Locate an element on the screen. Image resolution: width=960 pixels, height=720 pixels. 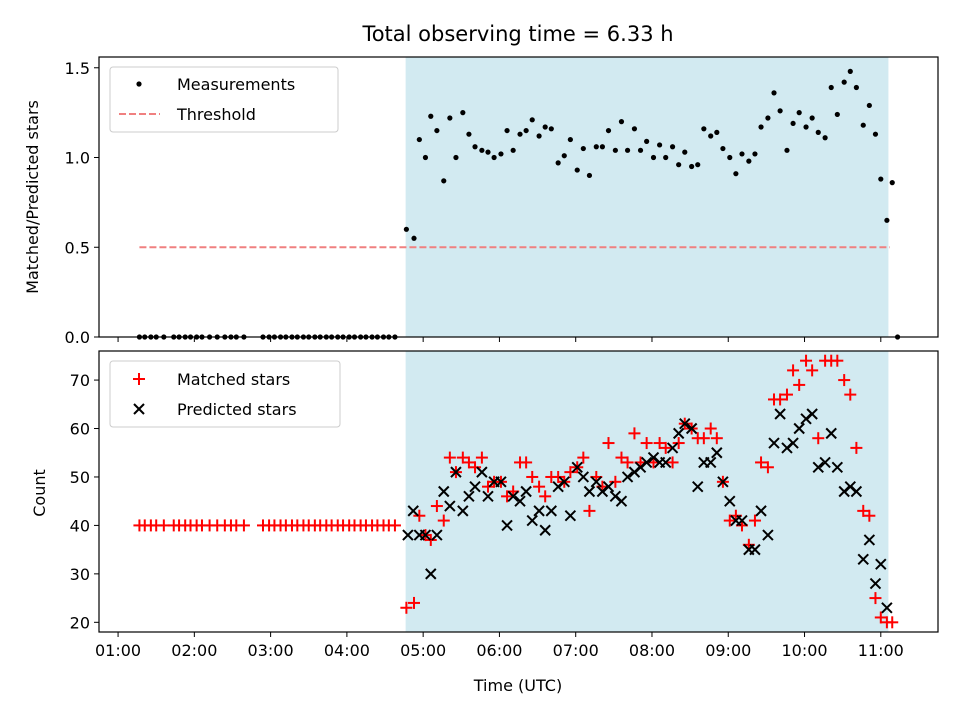
matched-legend-marker is located at coordinates (139, 379).